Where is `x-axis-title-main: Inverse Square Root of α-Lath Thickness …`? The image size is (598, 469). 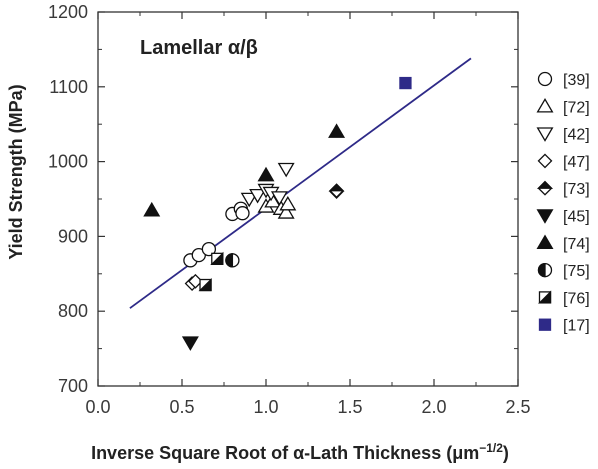 x-axis-title-main: Inverse Square Root of α-Lath Thickness … is located at coordinates (285, 453).